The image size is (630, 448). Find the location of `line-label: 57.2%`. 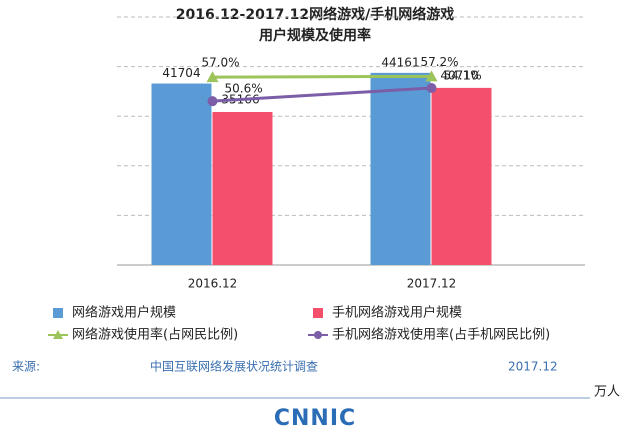

line-label: 57.2% is located at coordinates (439, 62).